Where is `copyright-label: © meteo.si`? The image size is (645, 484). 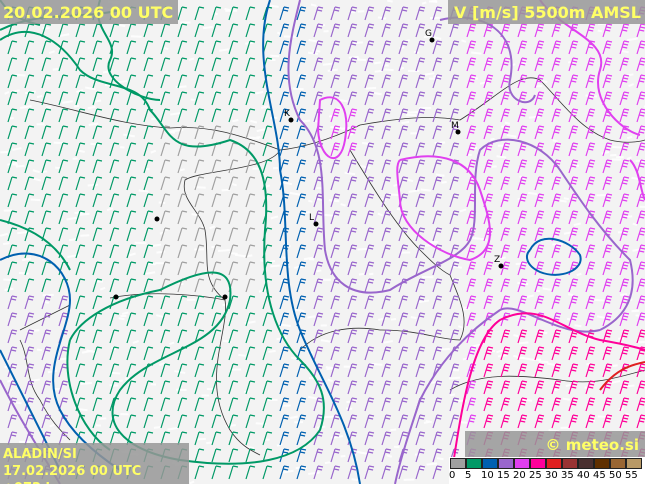 copyright-label: © meteo.si is located at coordinates (555, 444).